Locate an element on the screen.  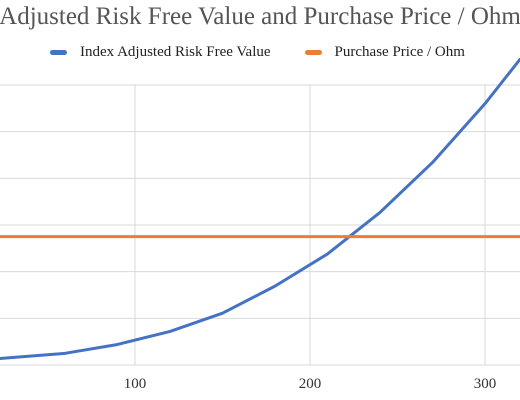
x-tick-label: 300 is located at coordinates (485, 384).